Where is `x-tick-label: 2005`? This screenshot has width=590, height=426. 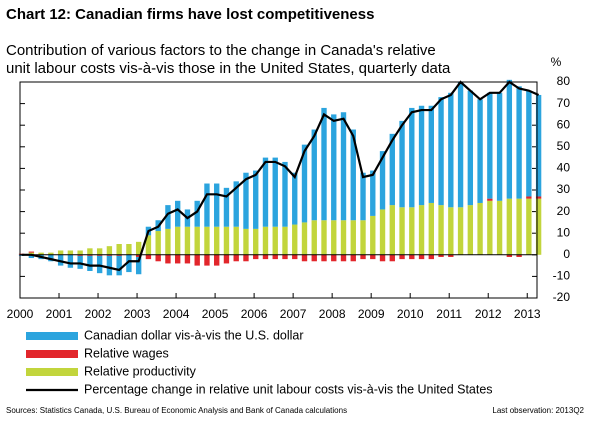 x-tick-label: 2005 is located at coordinates (215, 314).